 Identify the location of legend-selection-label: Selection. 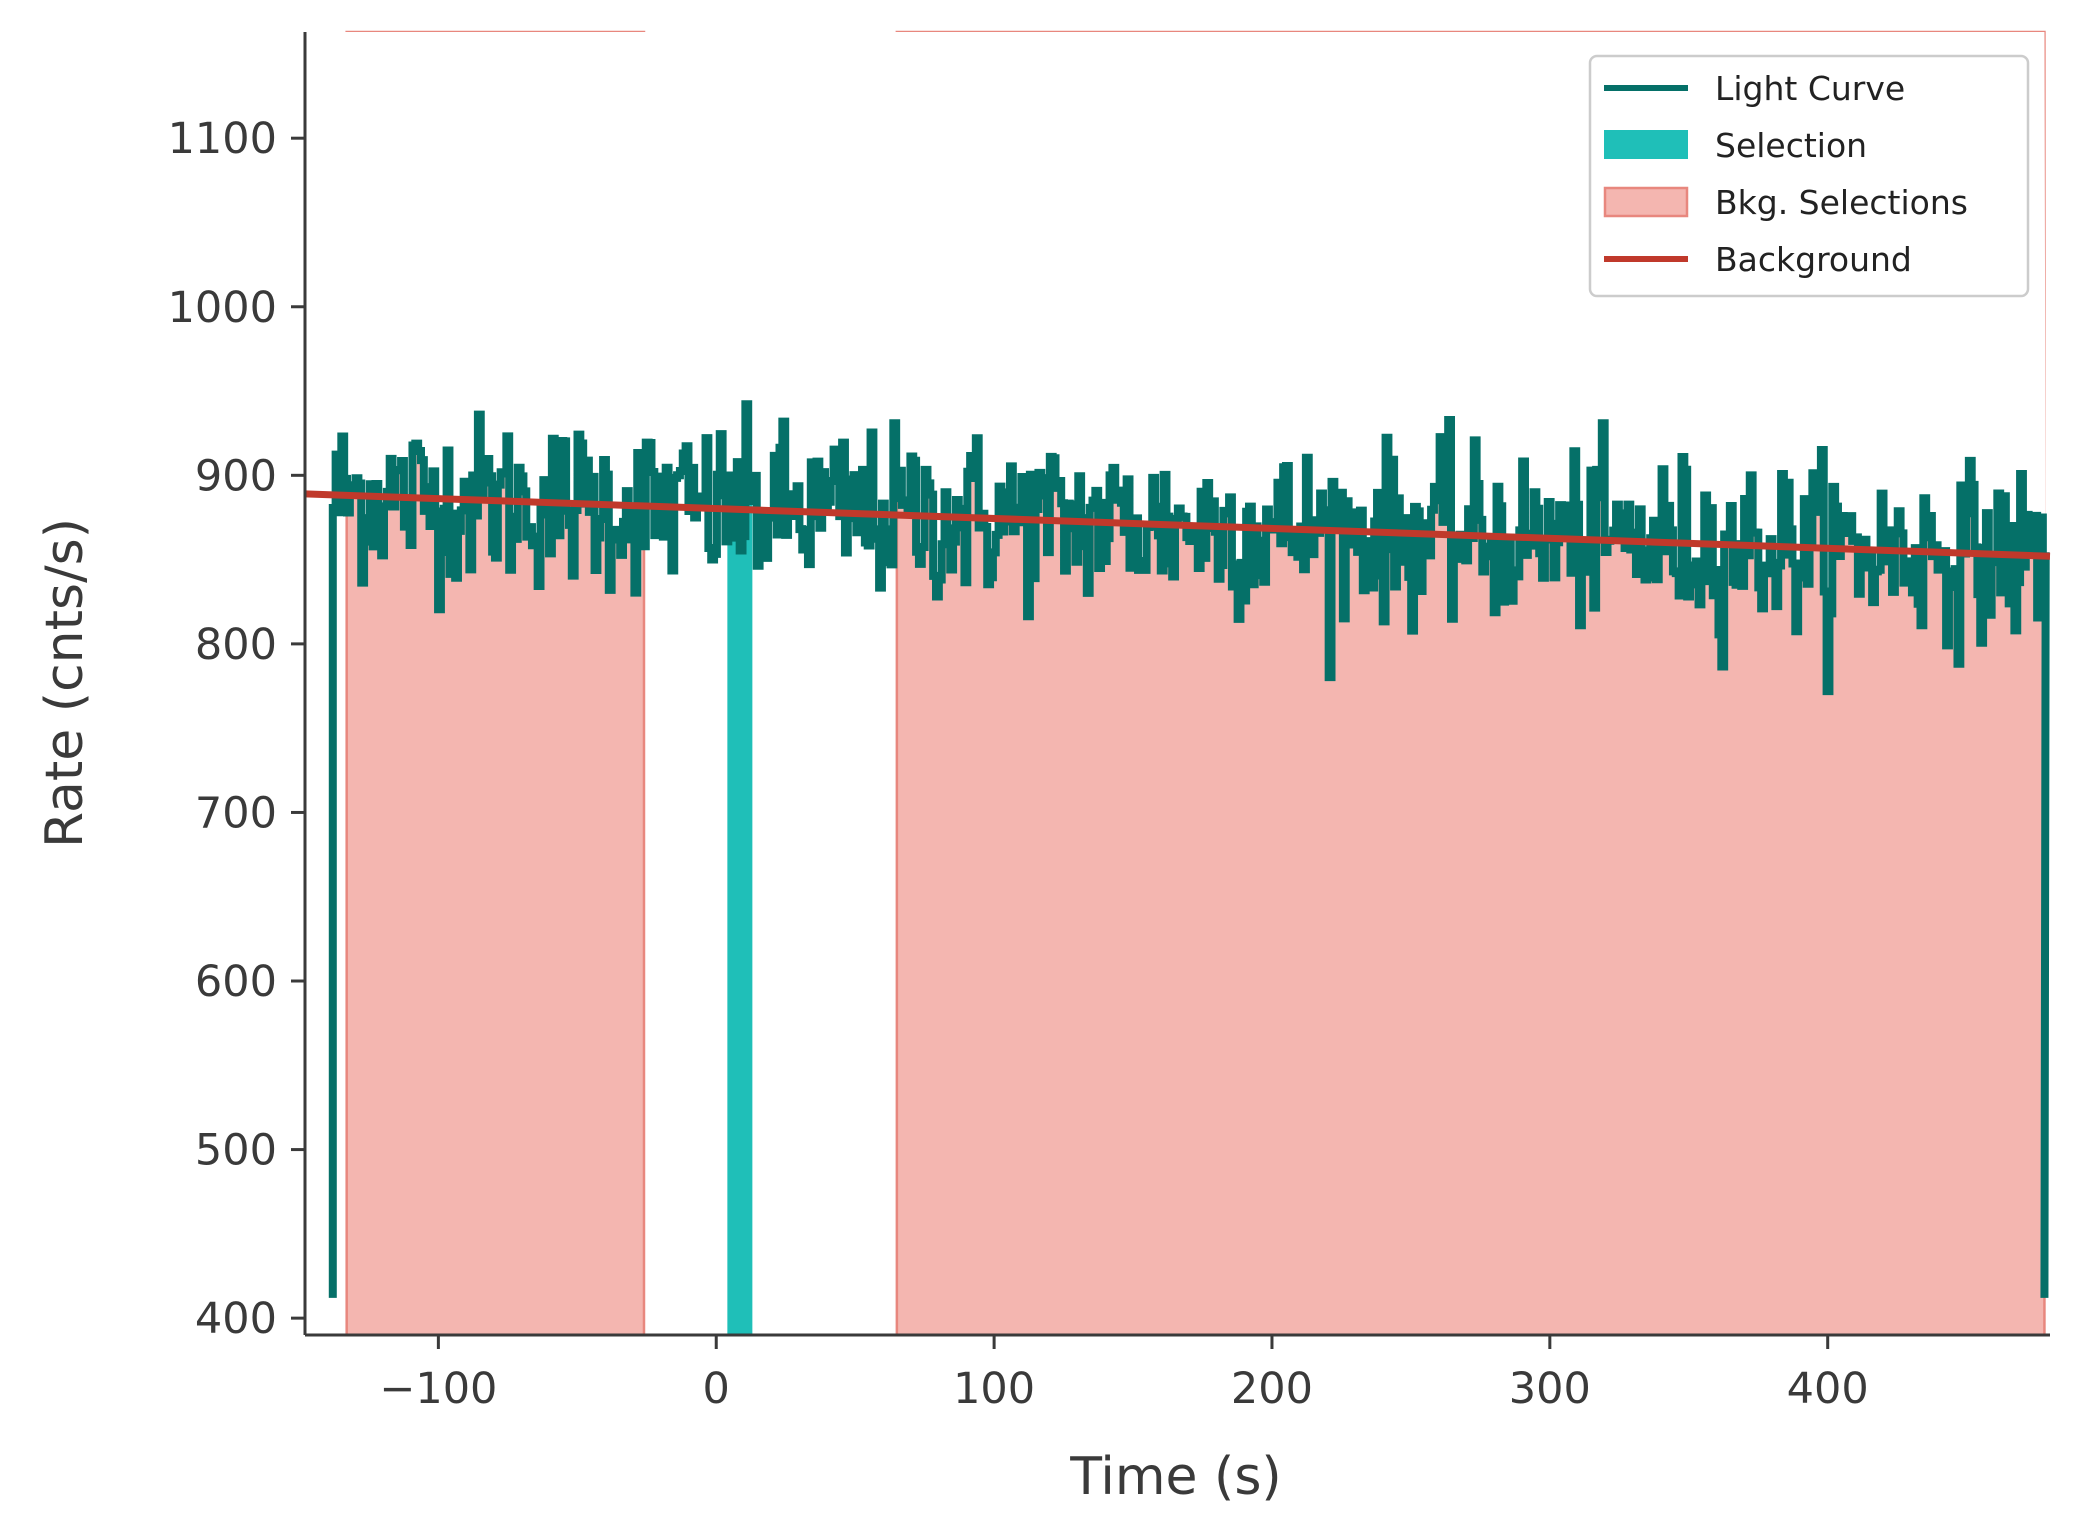
(1791, 145).